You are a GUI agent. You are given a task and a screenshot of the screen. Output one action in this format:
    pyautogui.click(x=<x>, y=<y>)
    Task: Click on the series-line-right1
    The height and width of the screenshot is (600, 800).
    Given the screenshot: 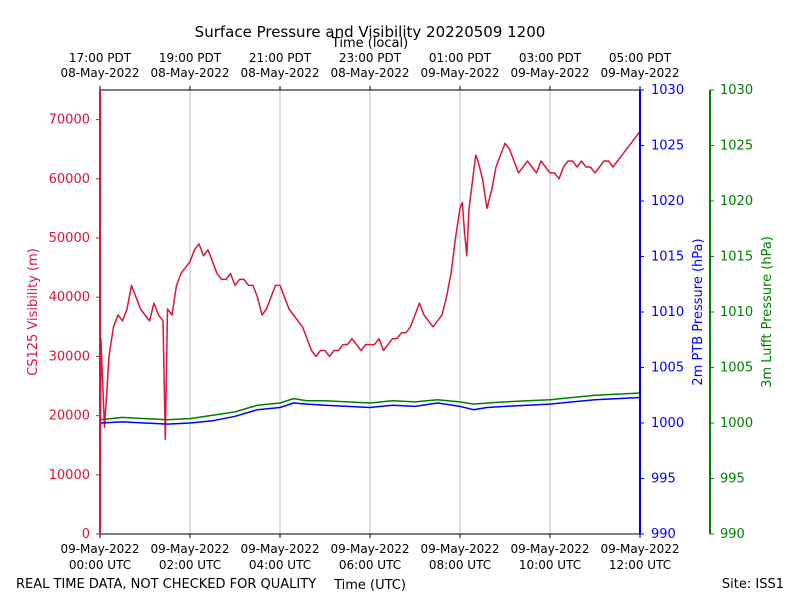 What is the action you would take?
    pyautogui.click(x=370, y=410)
    